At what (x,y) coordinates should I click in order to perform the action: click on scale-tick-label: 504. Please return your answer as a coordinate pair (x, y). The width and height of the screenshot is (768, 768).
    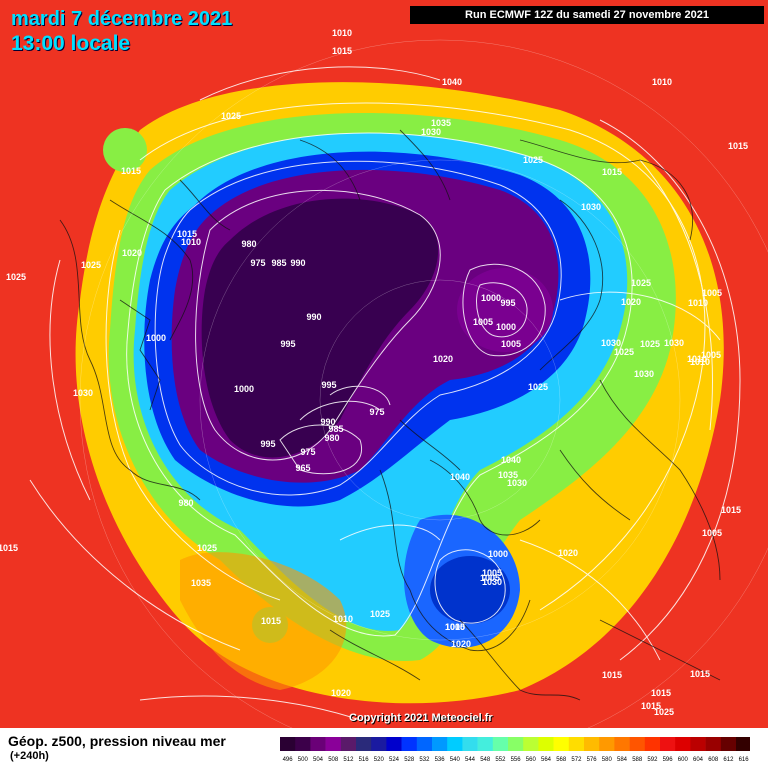
    Looking at the image, I should click on (318, 760).